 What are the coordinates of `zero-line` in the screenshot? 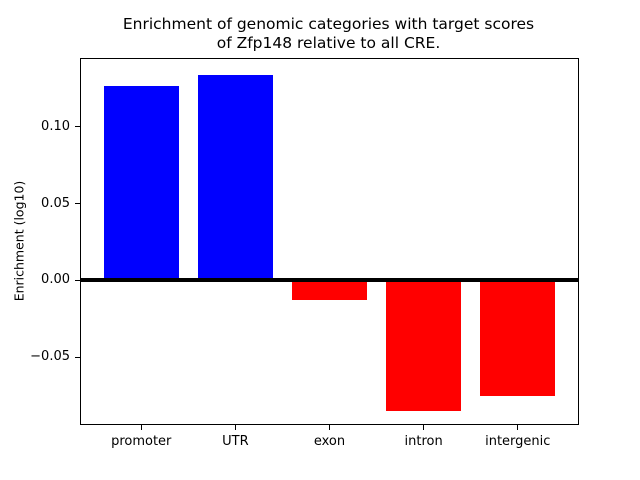 It's located at (329, 280).